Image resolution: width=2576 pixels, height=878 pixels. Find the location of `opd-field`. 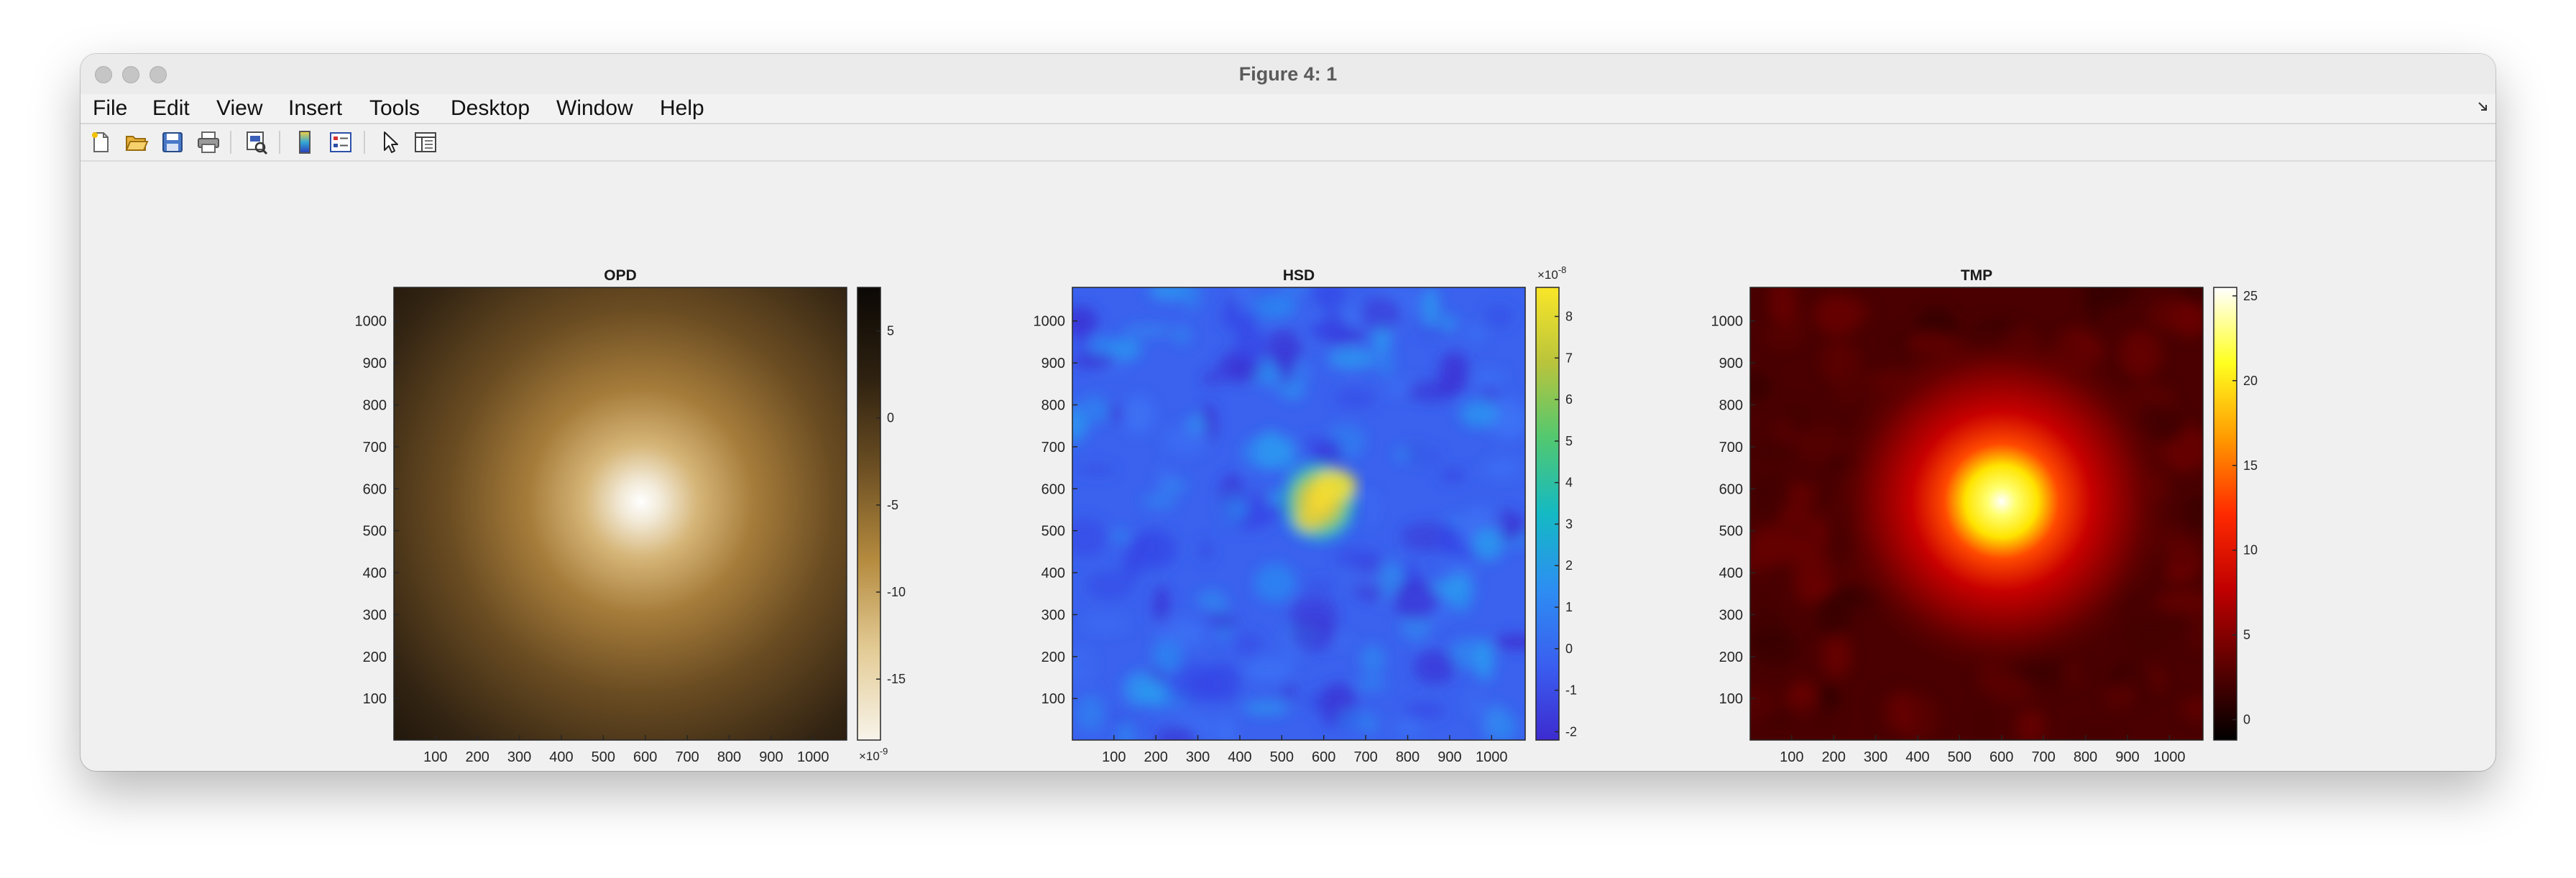

opd-field is located at coordinates (620, 513).